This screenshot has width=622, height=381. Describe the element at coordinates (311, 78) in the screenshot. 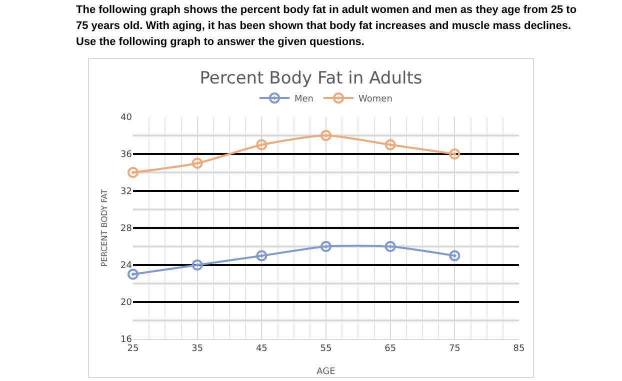

I see `chart-title: Percent Body Fat in Adults` at that location.